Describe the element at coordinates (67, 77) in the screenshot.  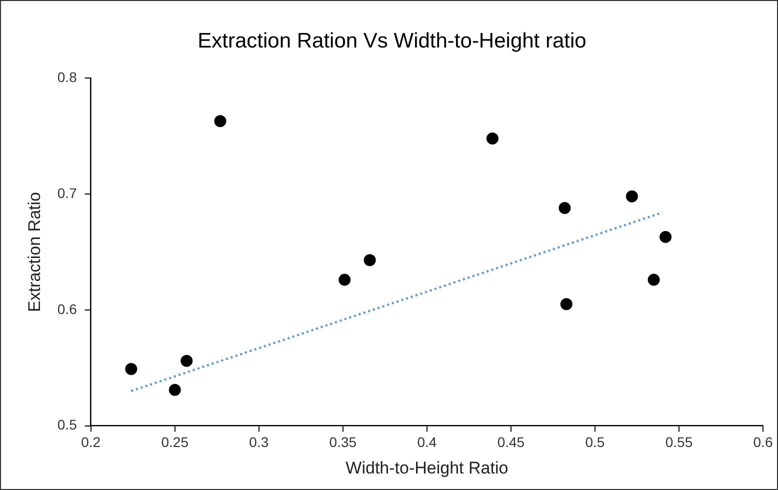
I see `y-tick-label: 0.8` at that location.